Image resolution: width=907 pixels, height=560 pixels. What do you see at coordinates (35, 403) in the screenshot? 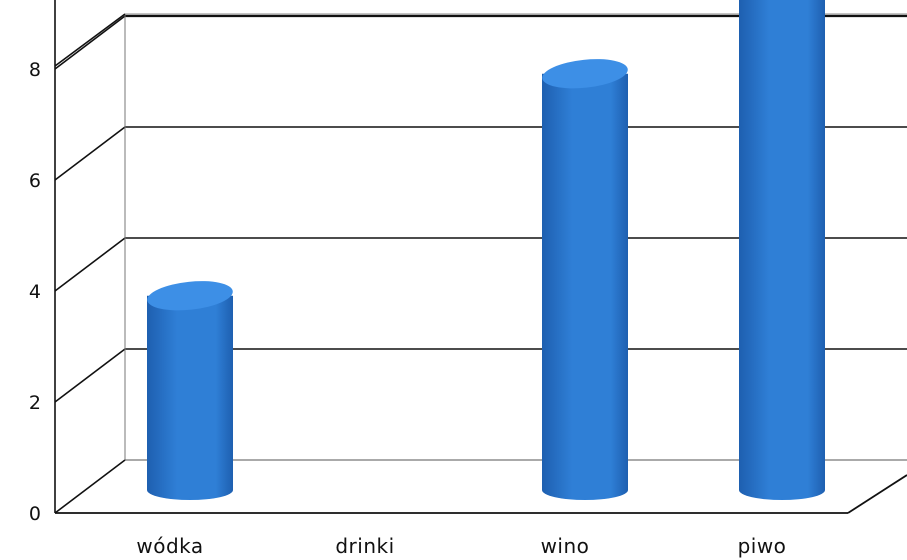
I see `y-tick-label: 2` at bounding box center [35, 403].